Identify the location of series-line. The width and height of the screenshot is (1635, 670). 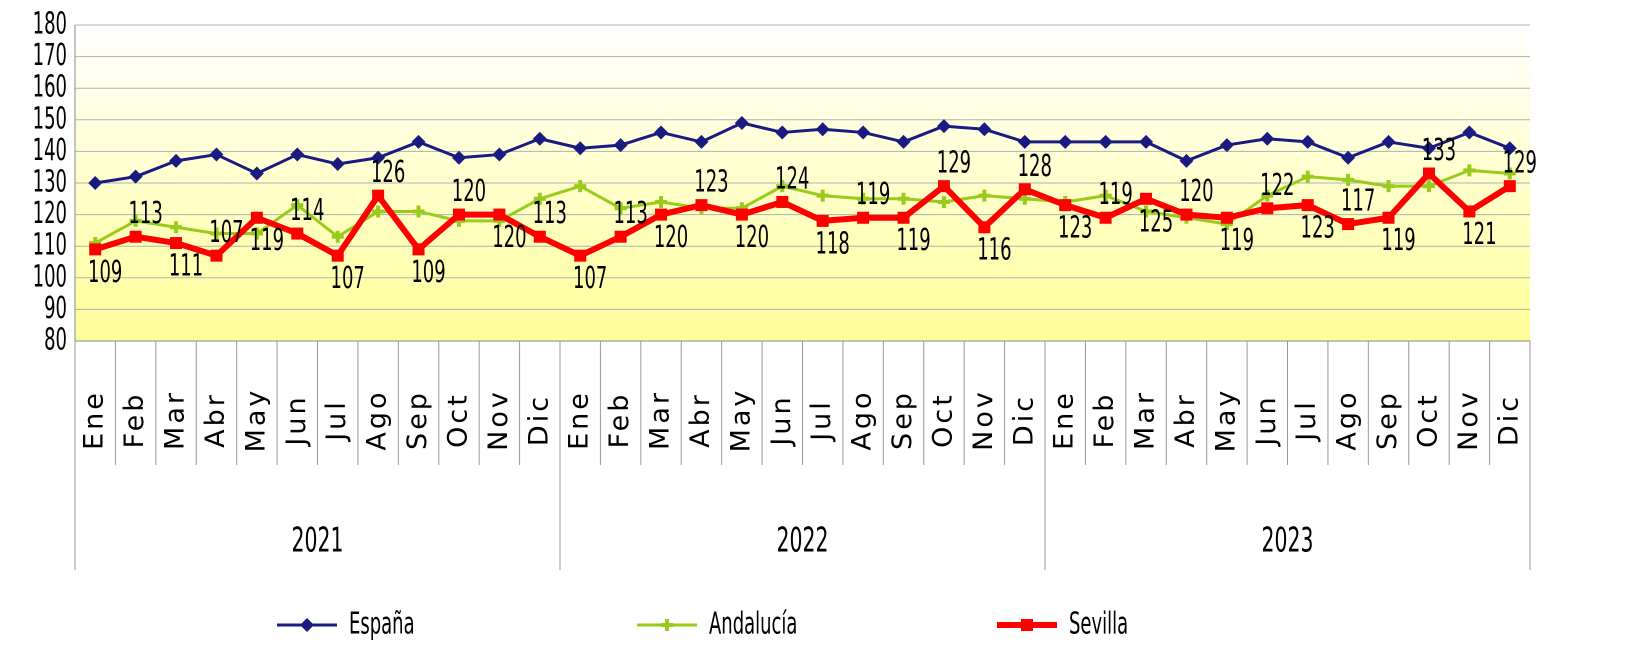
(803, 214).